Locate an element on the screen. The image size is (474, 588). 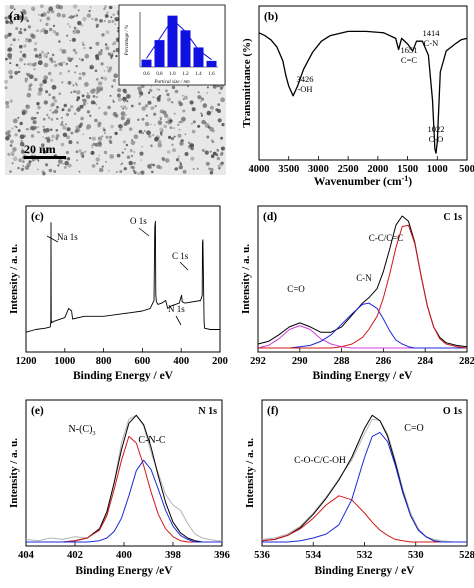
inset-bar is located at coordinates (159, 53).